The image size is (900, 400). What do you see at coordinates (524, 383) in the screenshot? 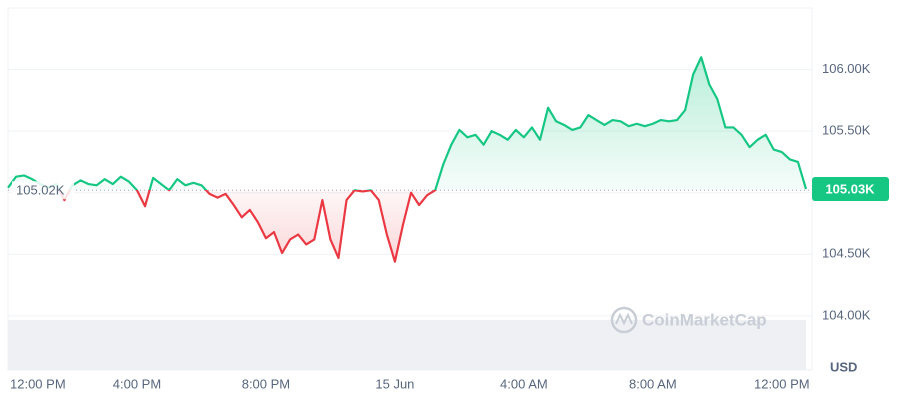
I see `x-tick-label: 4:00 AM` at bounding box center [524, 383].